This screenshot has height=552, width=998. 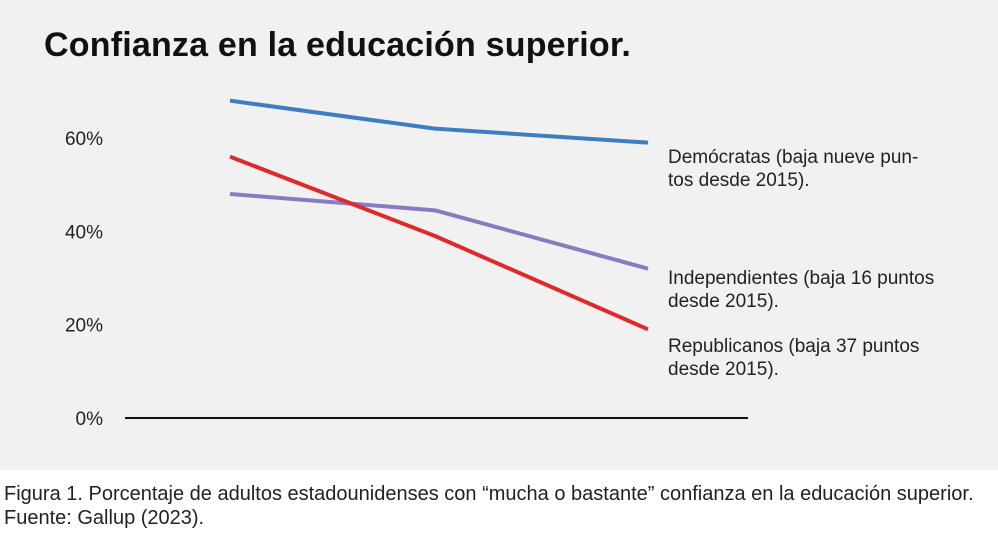 I want to click on y-axis-ticks: 0% 20% 40% 60%, so click(x=84, y=279).